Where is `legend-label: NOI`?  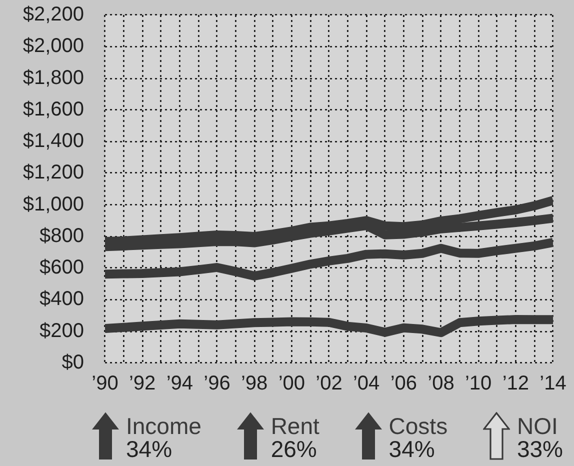
legend-label: NOI is located at coordinates (537, 426).